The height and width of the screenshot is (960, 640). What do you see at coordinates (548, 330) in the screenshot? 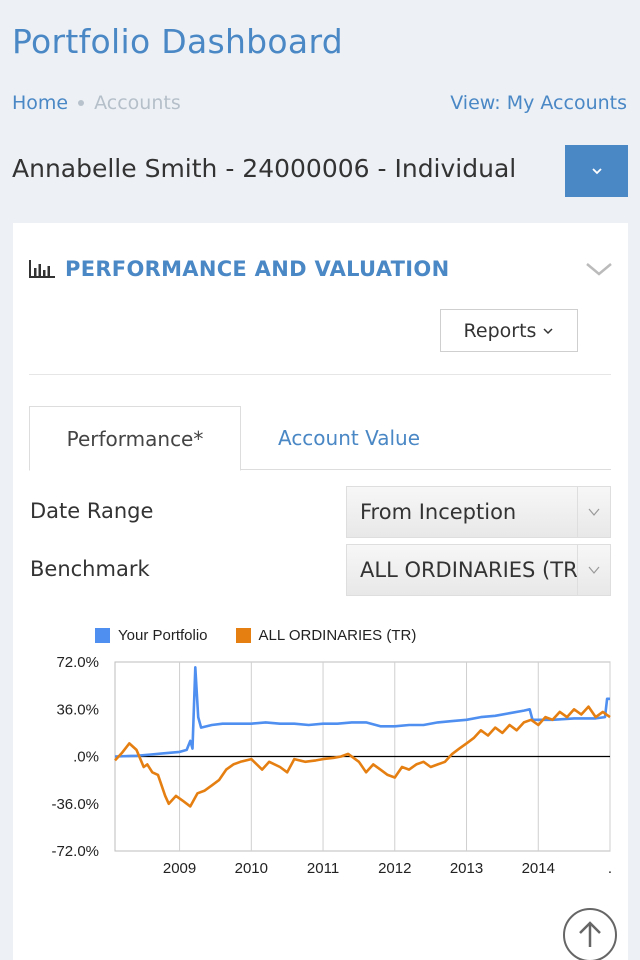
I see `caret-down-icon` at bounding box center [548, 330].